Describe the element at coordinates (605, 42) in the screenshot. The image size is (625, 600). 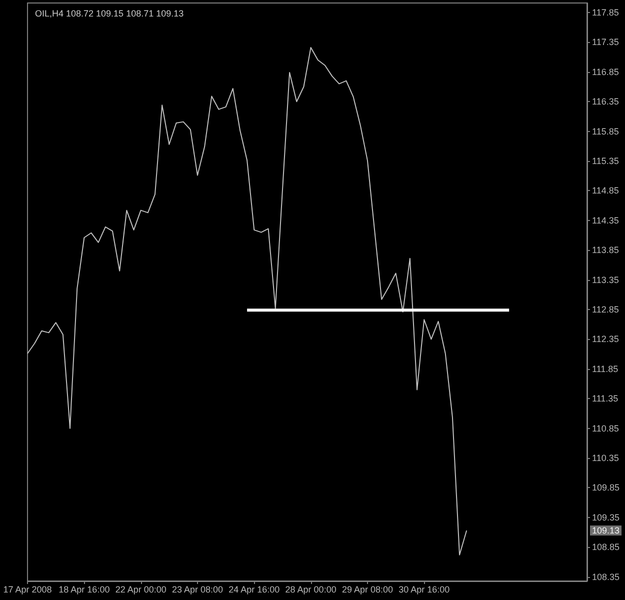
I see `y-tick-label: 117.35` at that location.